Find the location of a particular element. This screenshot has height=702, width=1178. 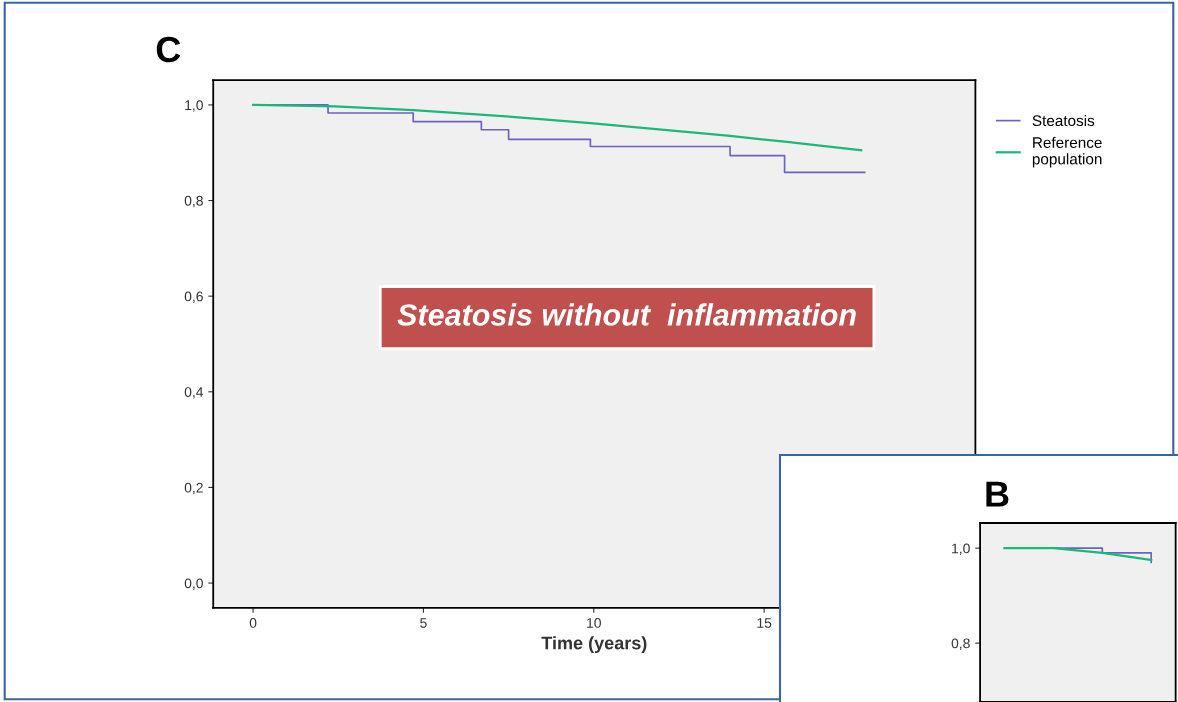

y-tick-label: 0,0 is located at coordinates (193, 584).